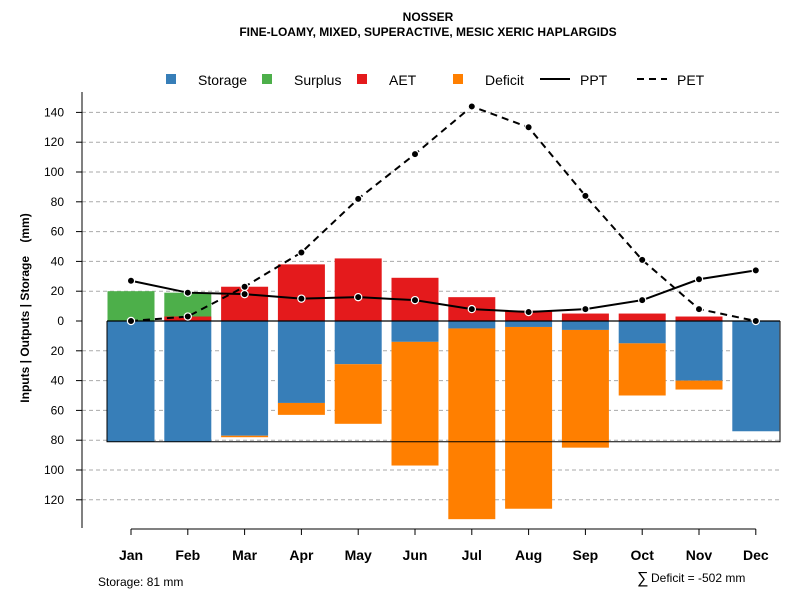 Image resolution: width=800 pixels, height=600 pixels. Describe the element at coordinates (756, 555) in the screenshot. I see `x-tick-label: Dec` at that location.